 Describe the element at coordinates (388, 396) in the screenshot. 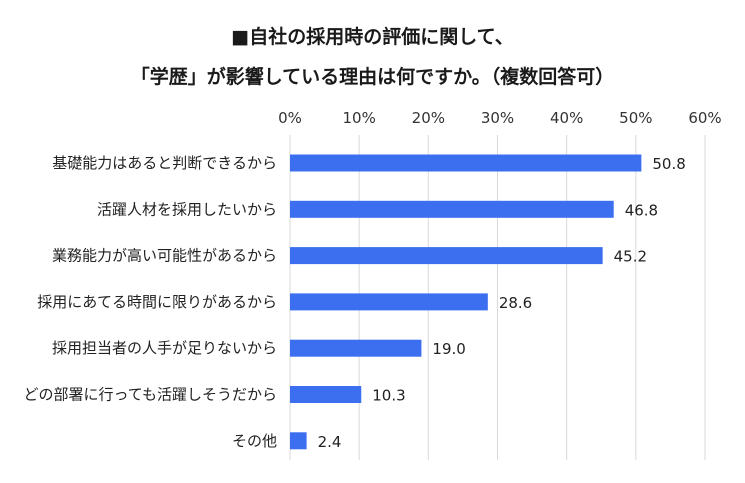

I see `data-label: 10.3` at that location.